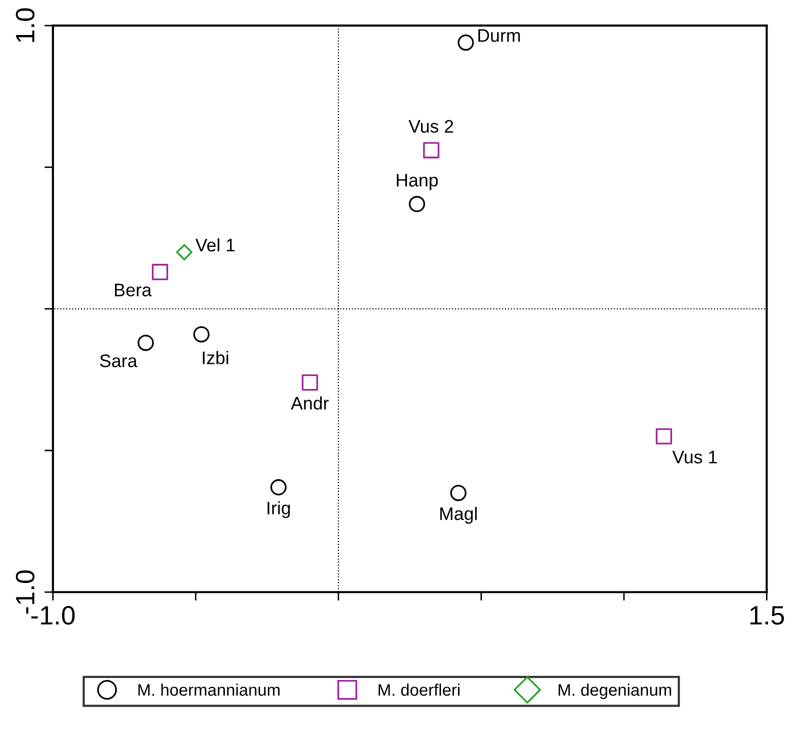  What do you see at coordinates (458, 515) in the screenshot?
I see `annotation: Magl` at bounding box center [458, 515].